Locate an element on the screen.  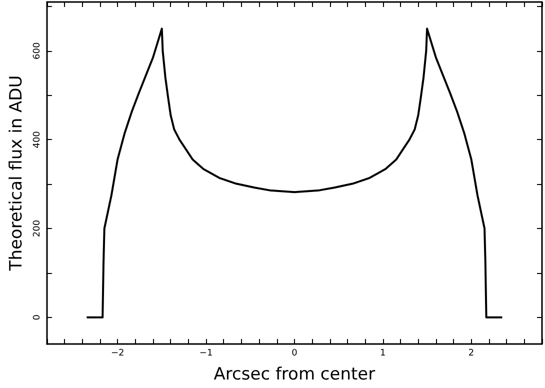
x-tick-label: −1 is located at coordinates (206, 353).